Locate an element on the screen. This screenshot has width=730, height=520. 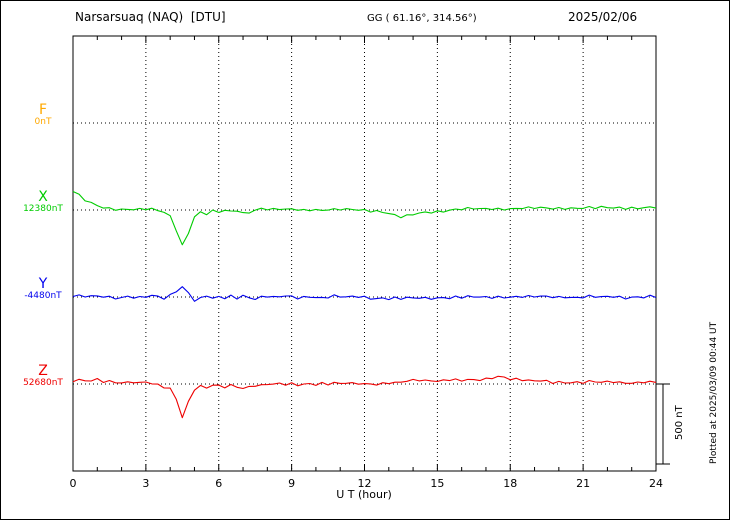
x-tick-label: 3 is located at coordinates (145, 483).